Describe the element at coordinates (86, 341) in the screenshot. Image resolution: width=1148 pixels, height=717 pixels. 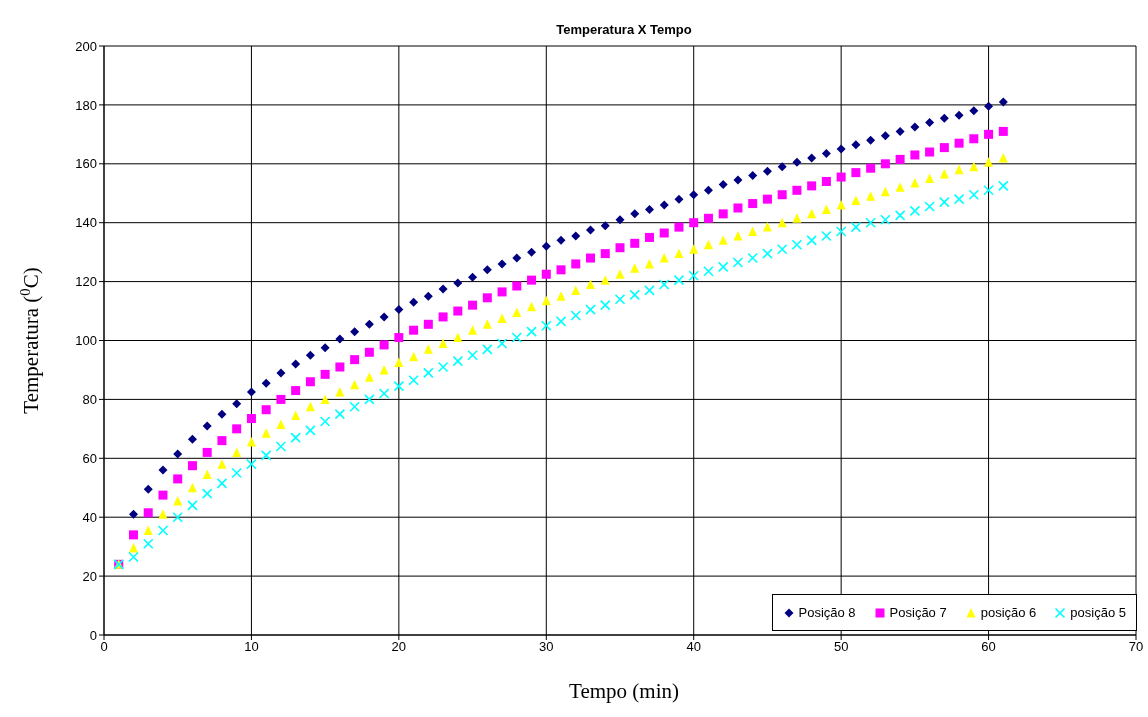
I see `y-tick-label: 100` at that location.